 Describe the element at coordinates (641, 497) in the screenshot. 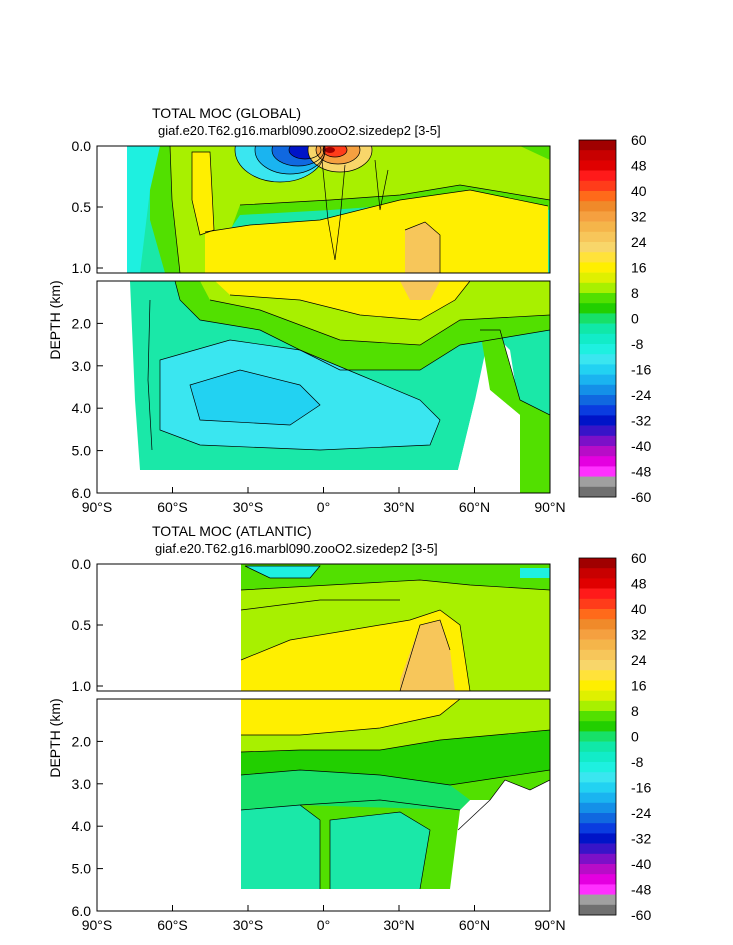

I see `colorbar-label: -60` at that location.